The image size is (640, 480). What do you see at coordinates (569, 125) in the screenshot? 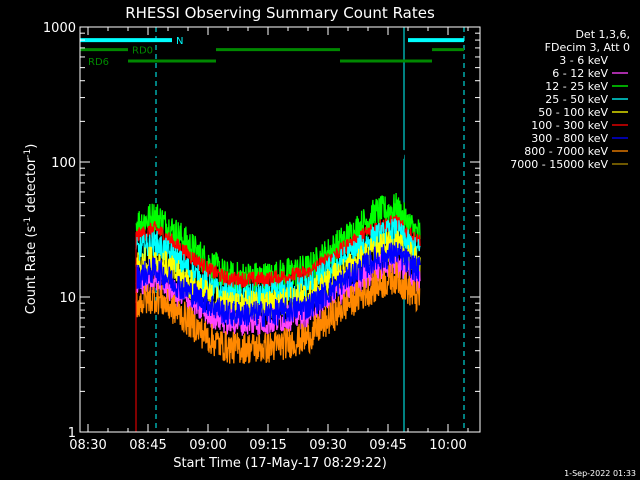
I see `legend-label-100-300: 100 - 300 keV` at bounding box center [569, 125].